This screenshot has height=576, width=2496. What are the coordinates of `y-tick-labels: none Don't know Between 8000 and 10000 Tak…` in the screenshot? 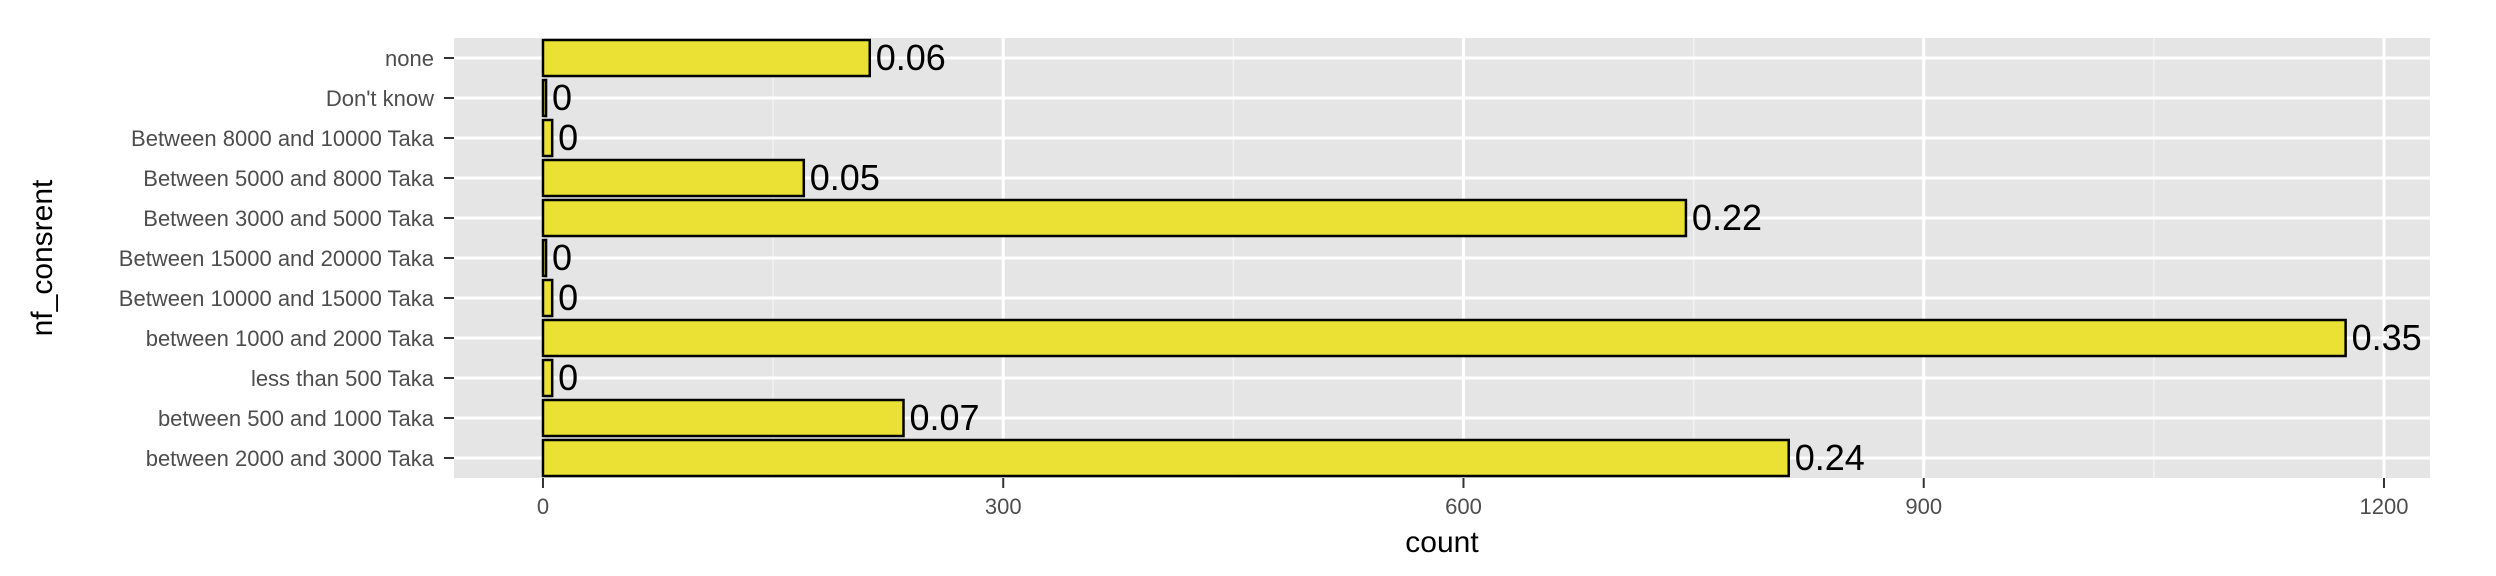 It's located at (286, 258).